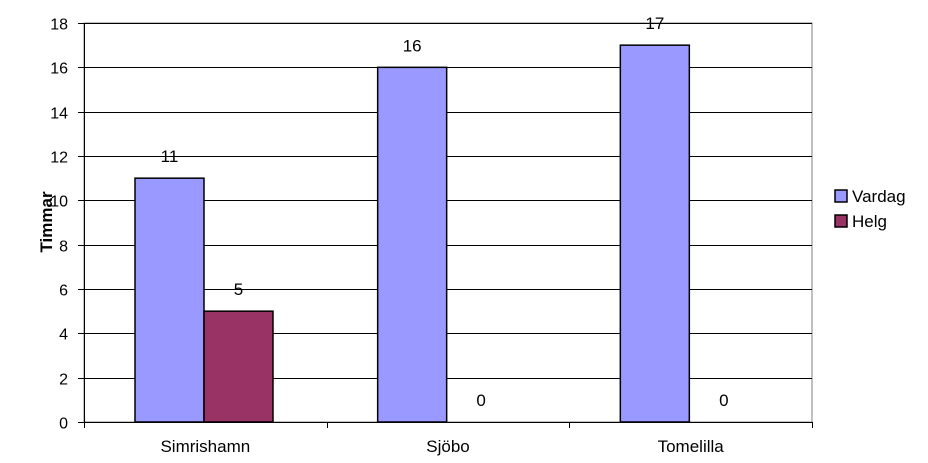 This screenshot has height=463, width=928. I want to click on data-label: 11, so click(170, 156).